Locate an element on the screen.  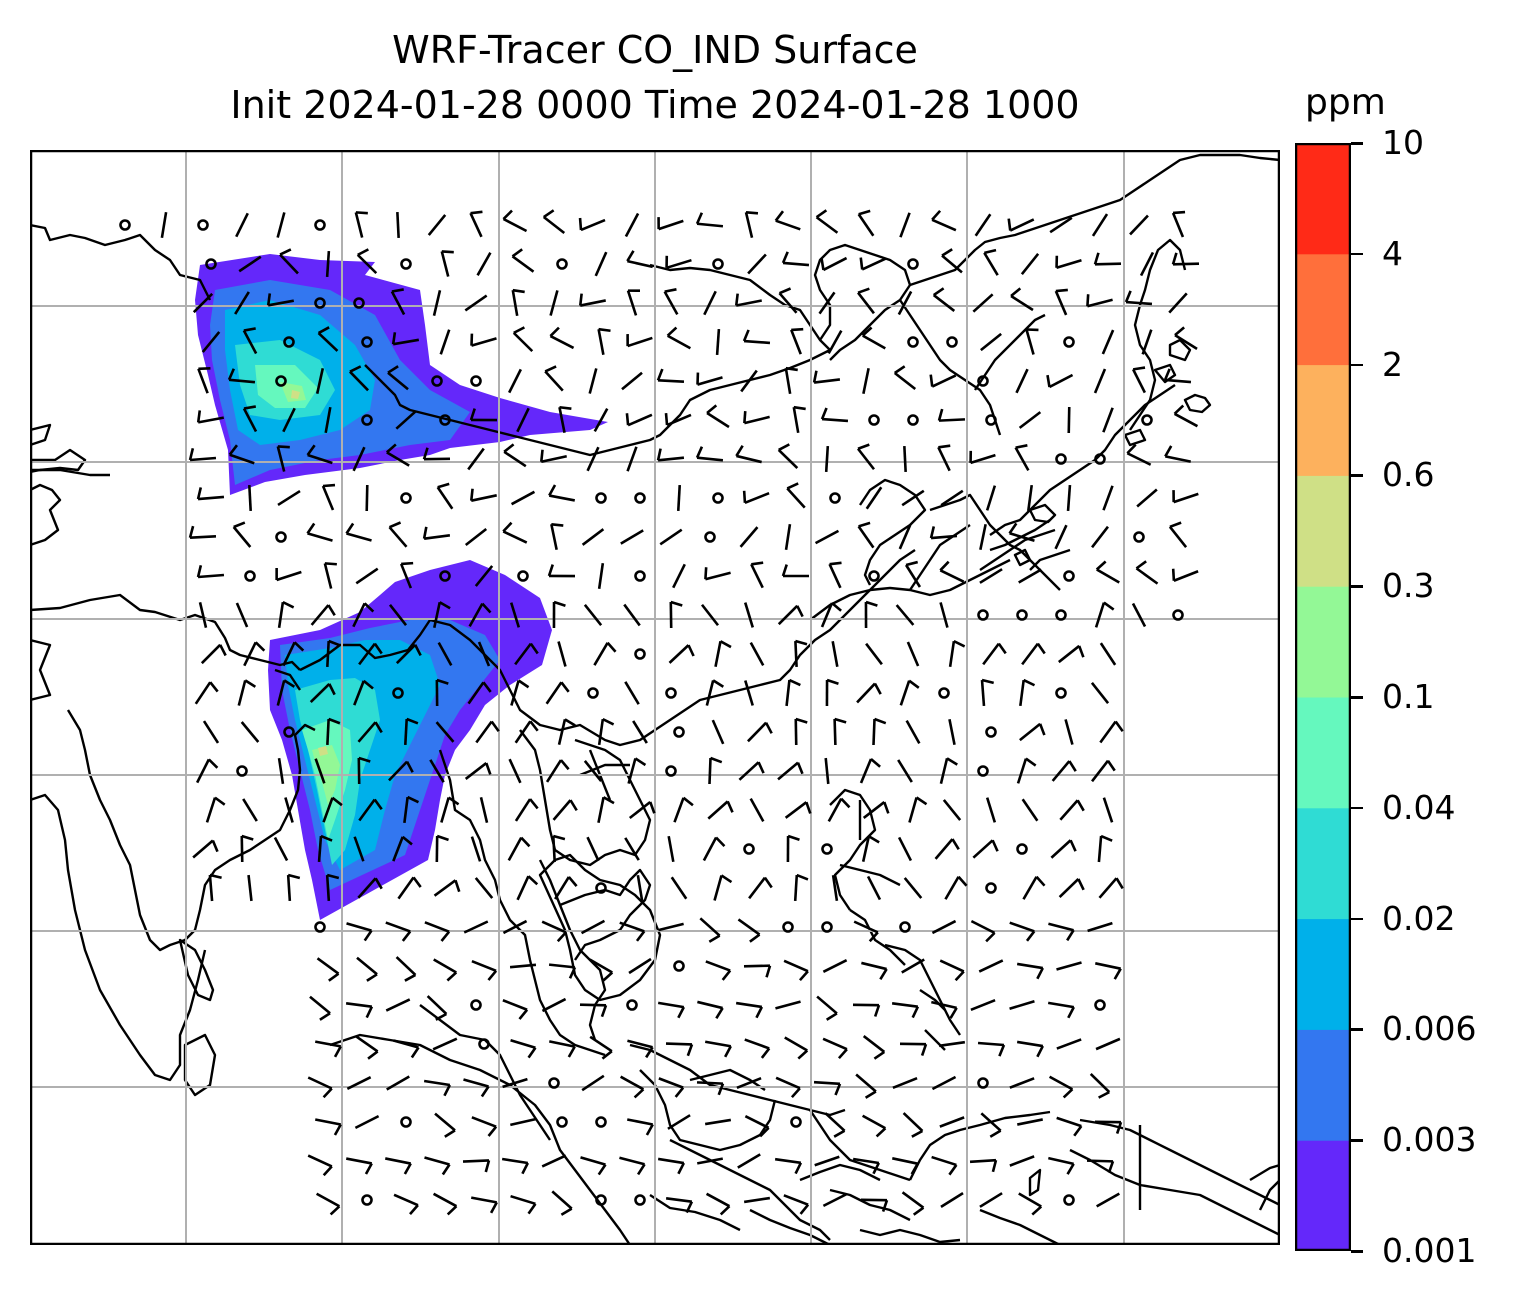
colorbar-tick-label: 0.001 is located at coordinates (1429, 1250).